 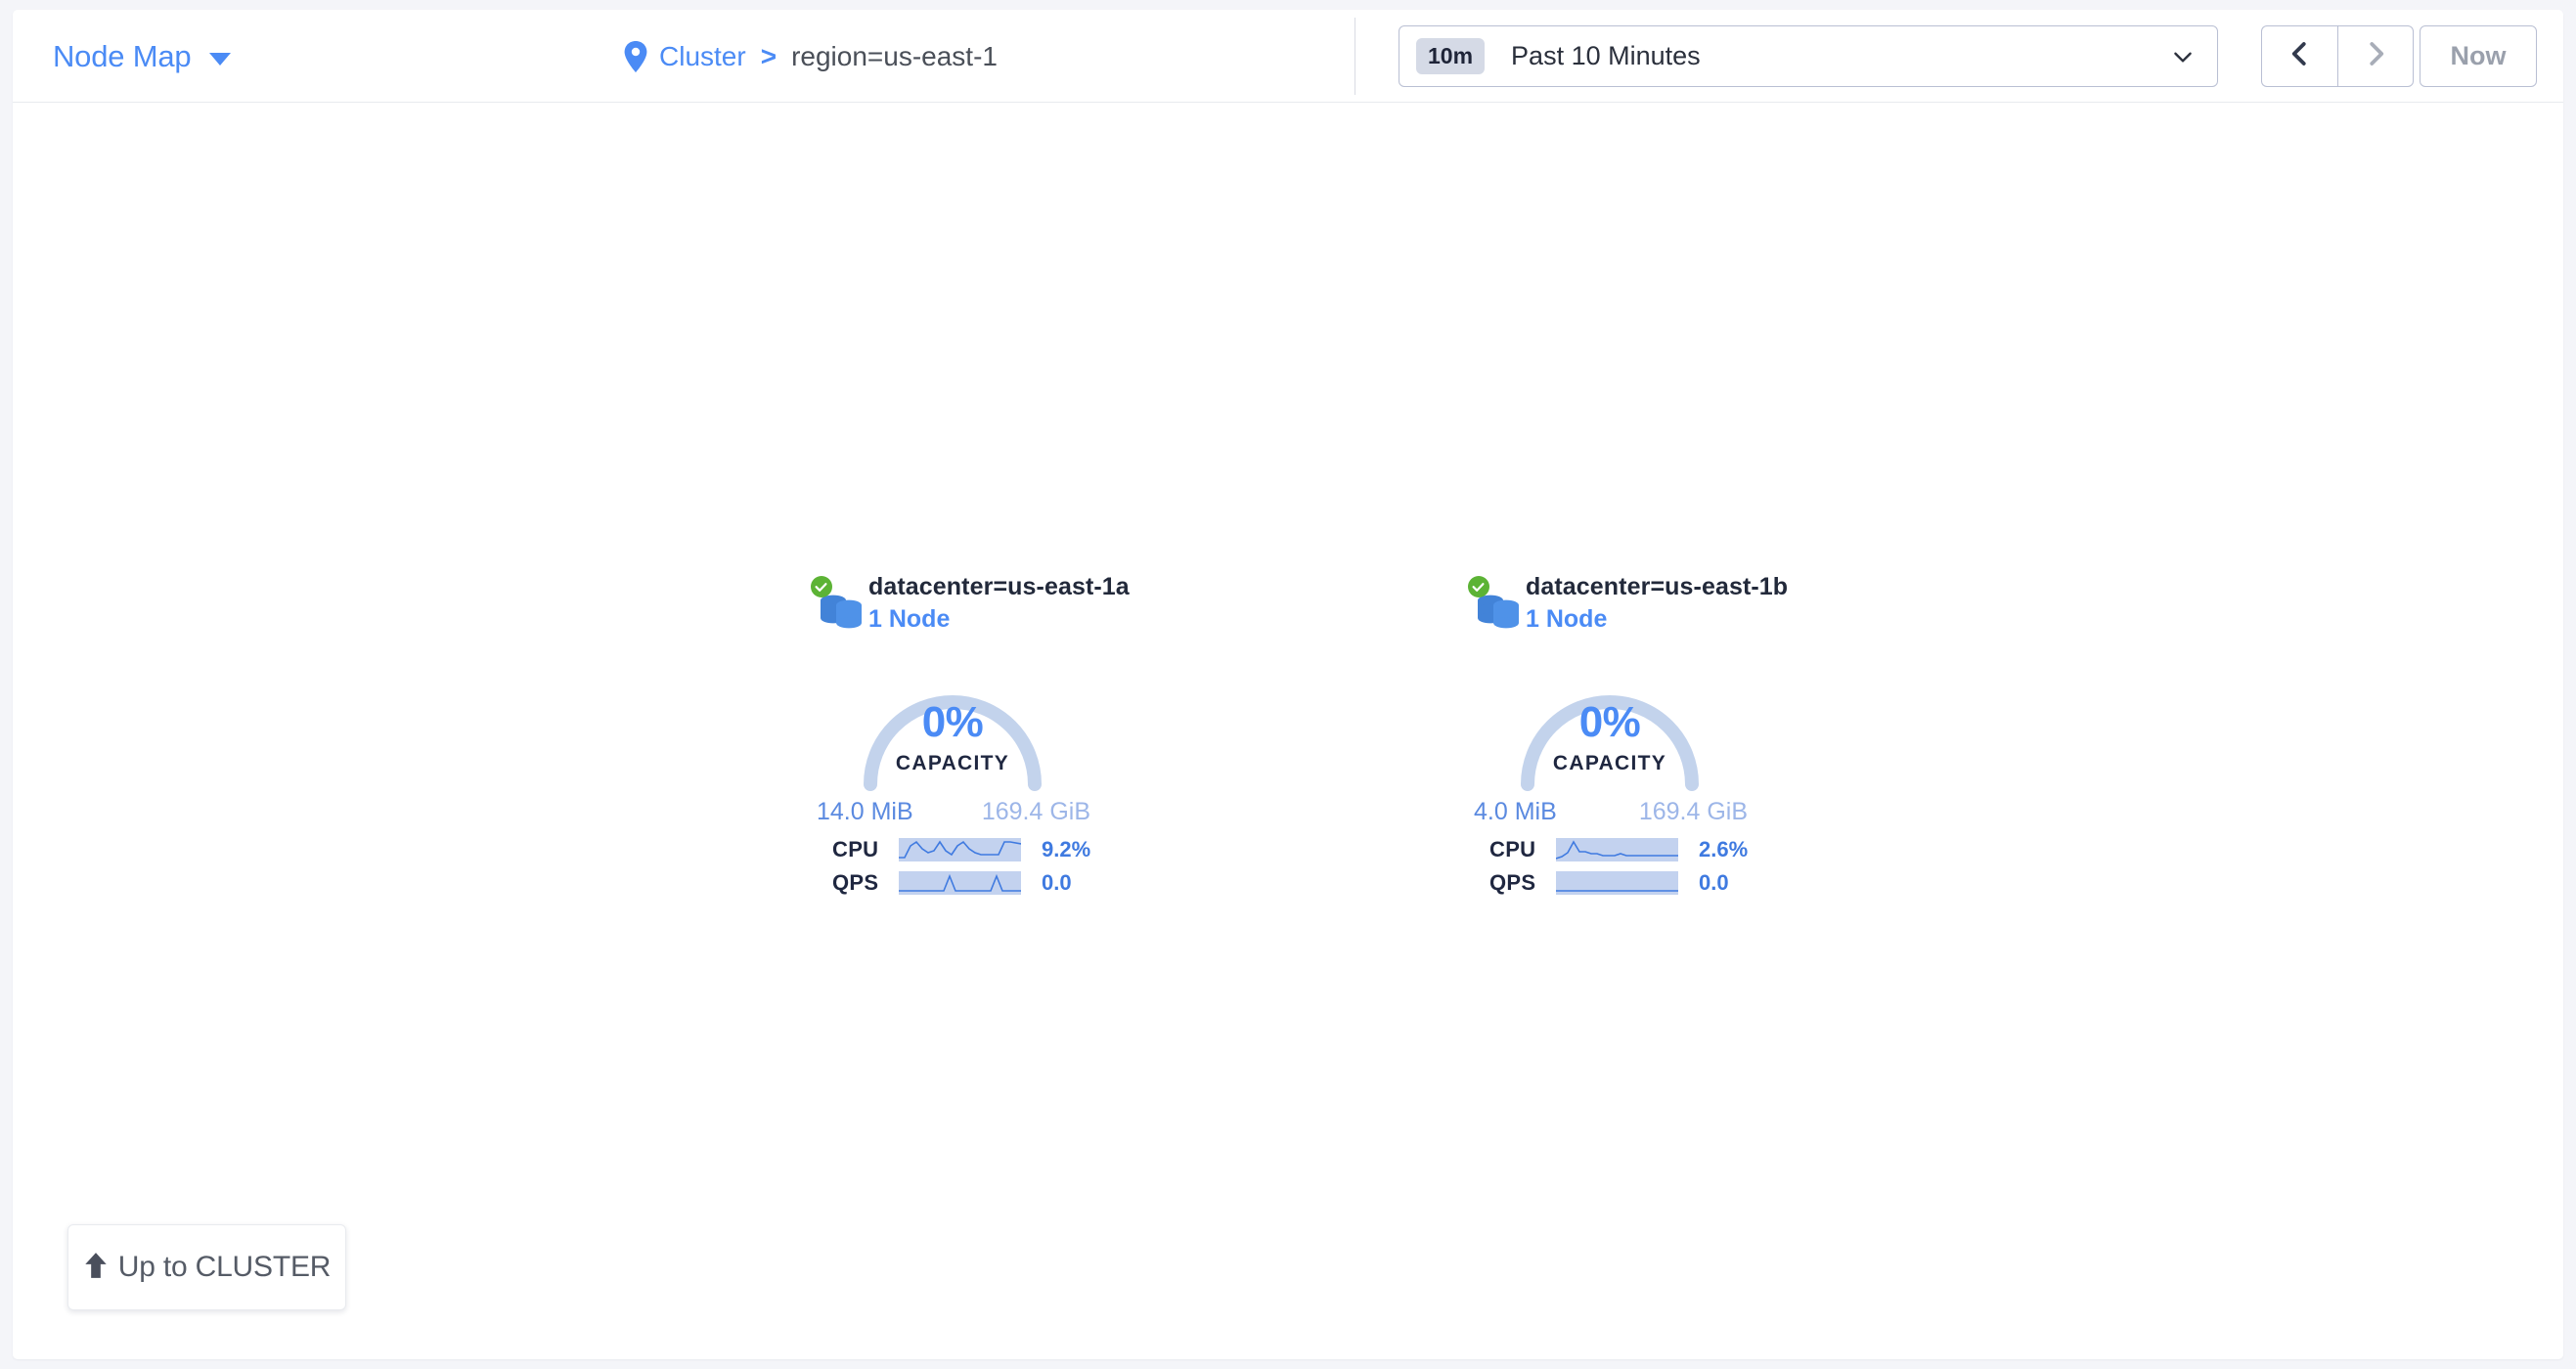 I want to click on view-select-node-map: Node Map, so click(x=142, y=57).